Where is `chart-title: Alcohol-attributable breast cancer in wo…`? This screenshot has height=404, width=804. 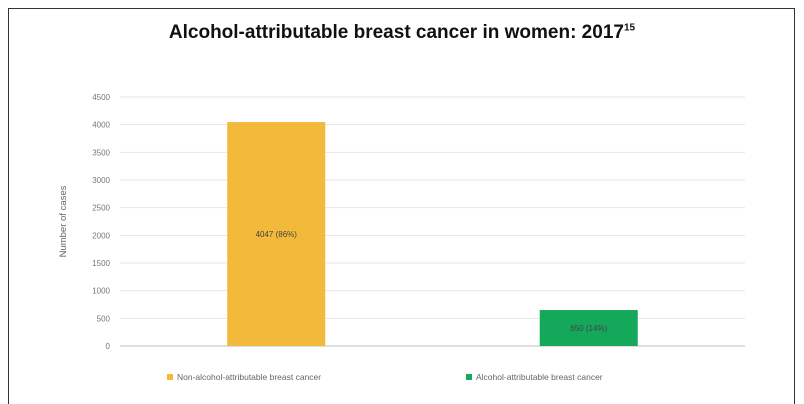
chart-title: Alcohol-attributable breast cancer in wo… is located at coordinates (402, 33).